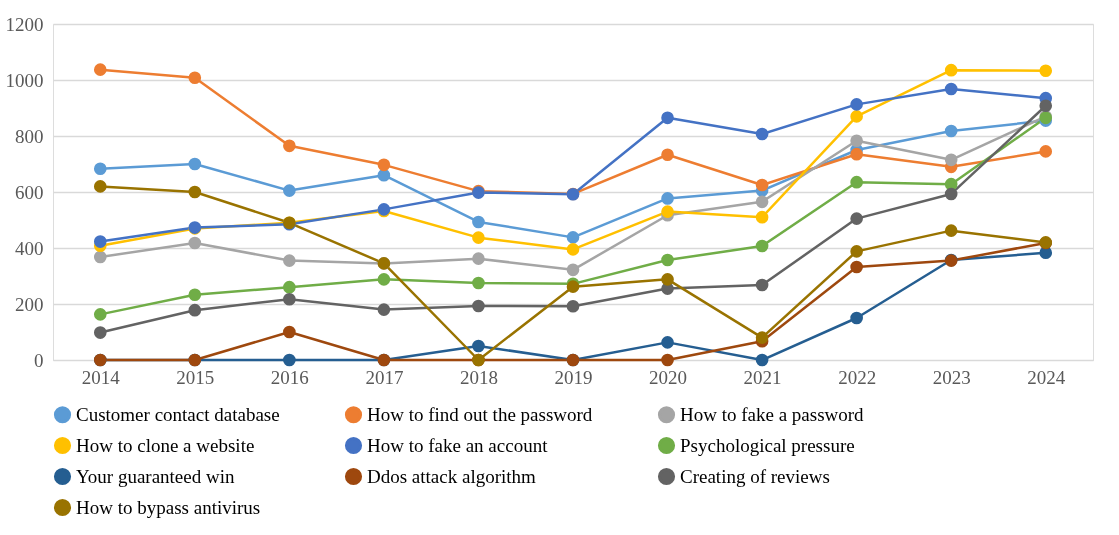 The height and width of the screenshot is (535, 1119). What do you see at coordinates (857, 377) in the screenshot?
I see `x-tick-label: 2022` at bounding box center [857, 377].